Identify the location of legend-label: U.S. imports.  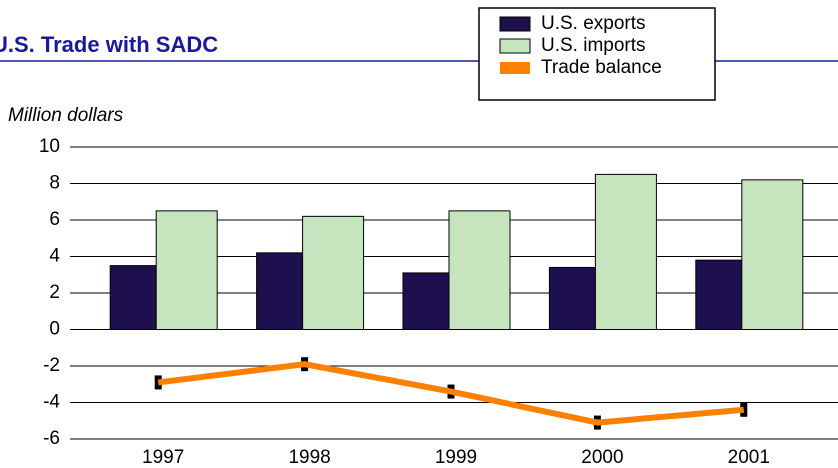
(593, 45).